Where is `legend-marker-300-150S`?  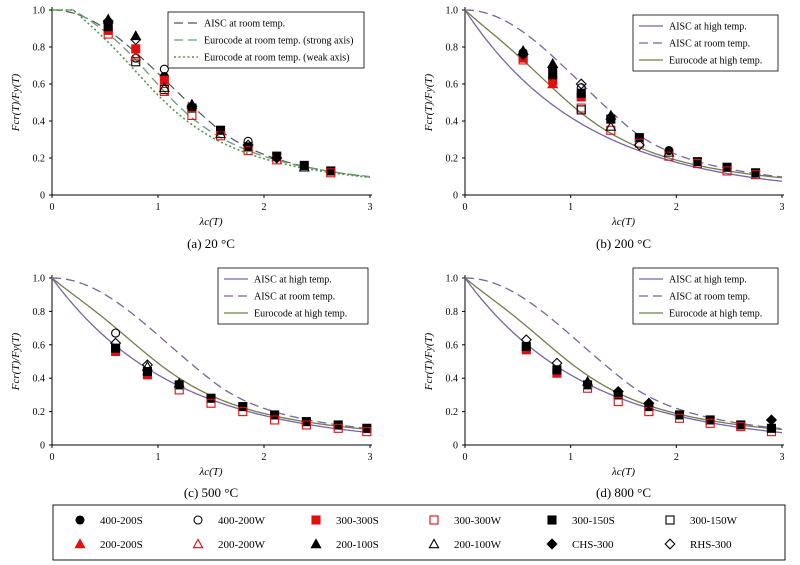 legend-marker-300-150S is located at coordinates (552, 520).